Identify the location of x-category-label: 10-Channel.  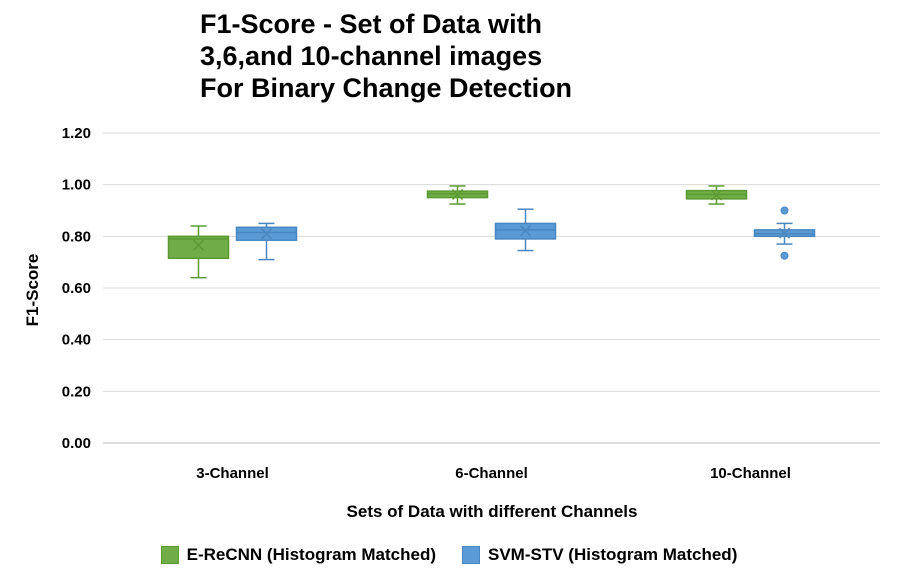
(750, 473).